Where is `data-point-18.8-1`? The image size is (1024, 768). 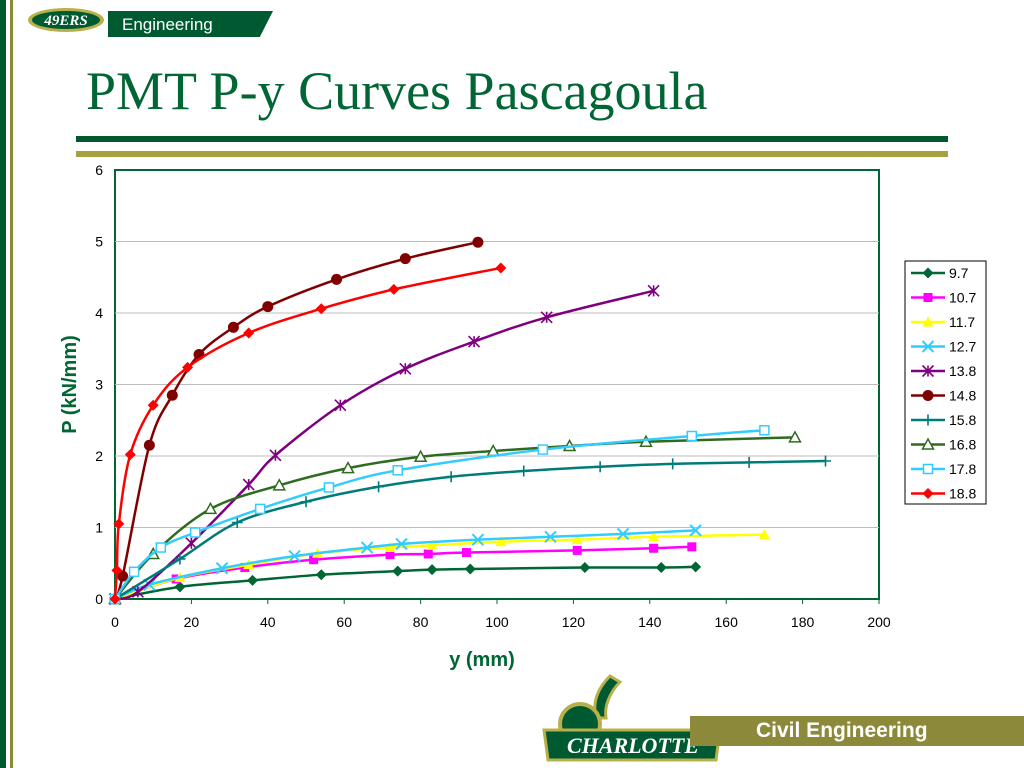 data-point-18.8-1 is located at coordinates (117, 570).